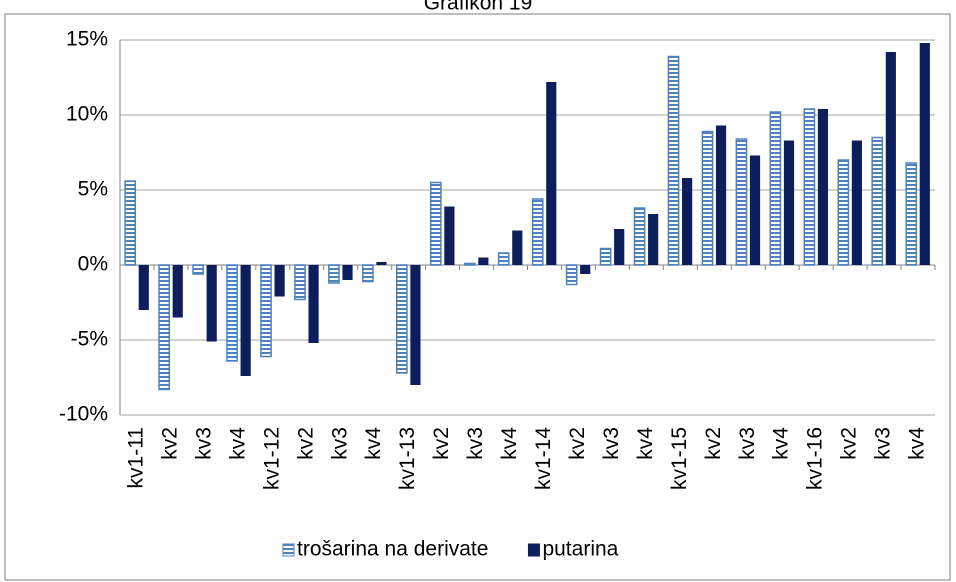  I want to click on x-tick-label: kv1-13, so click(407, 458).